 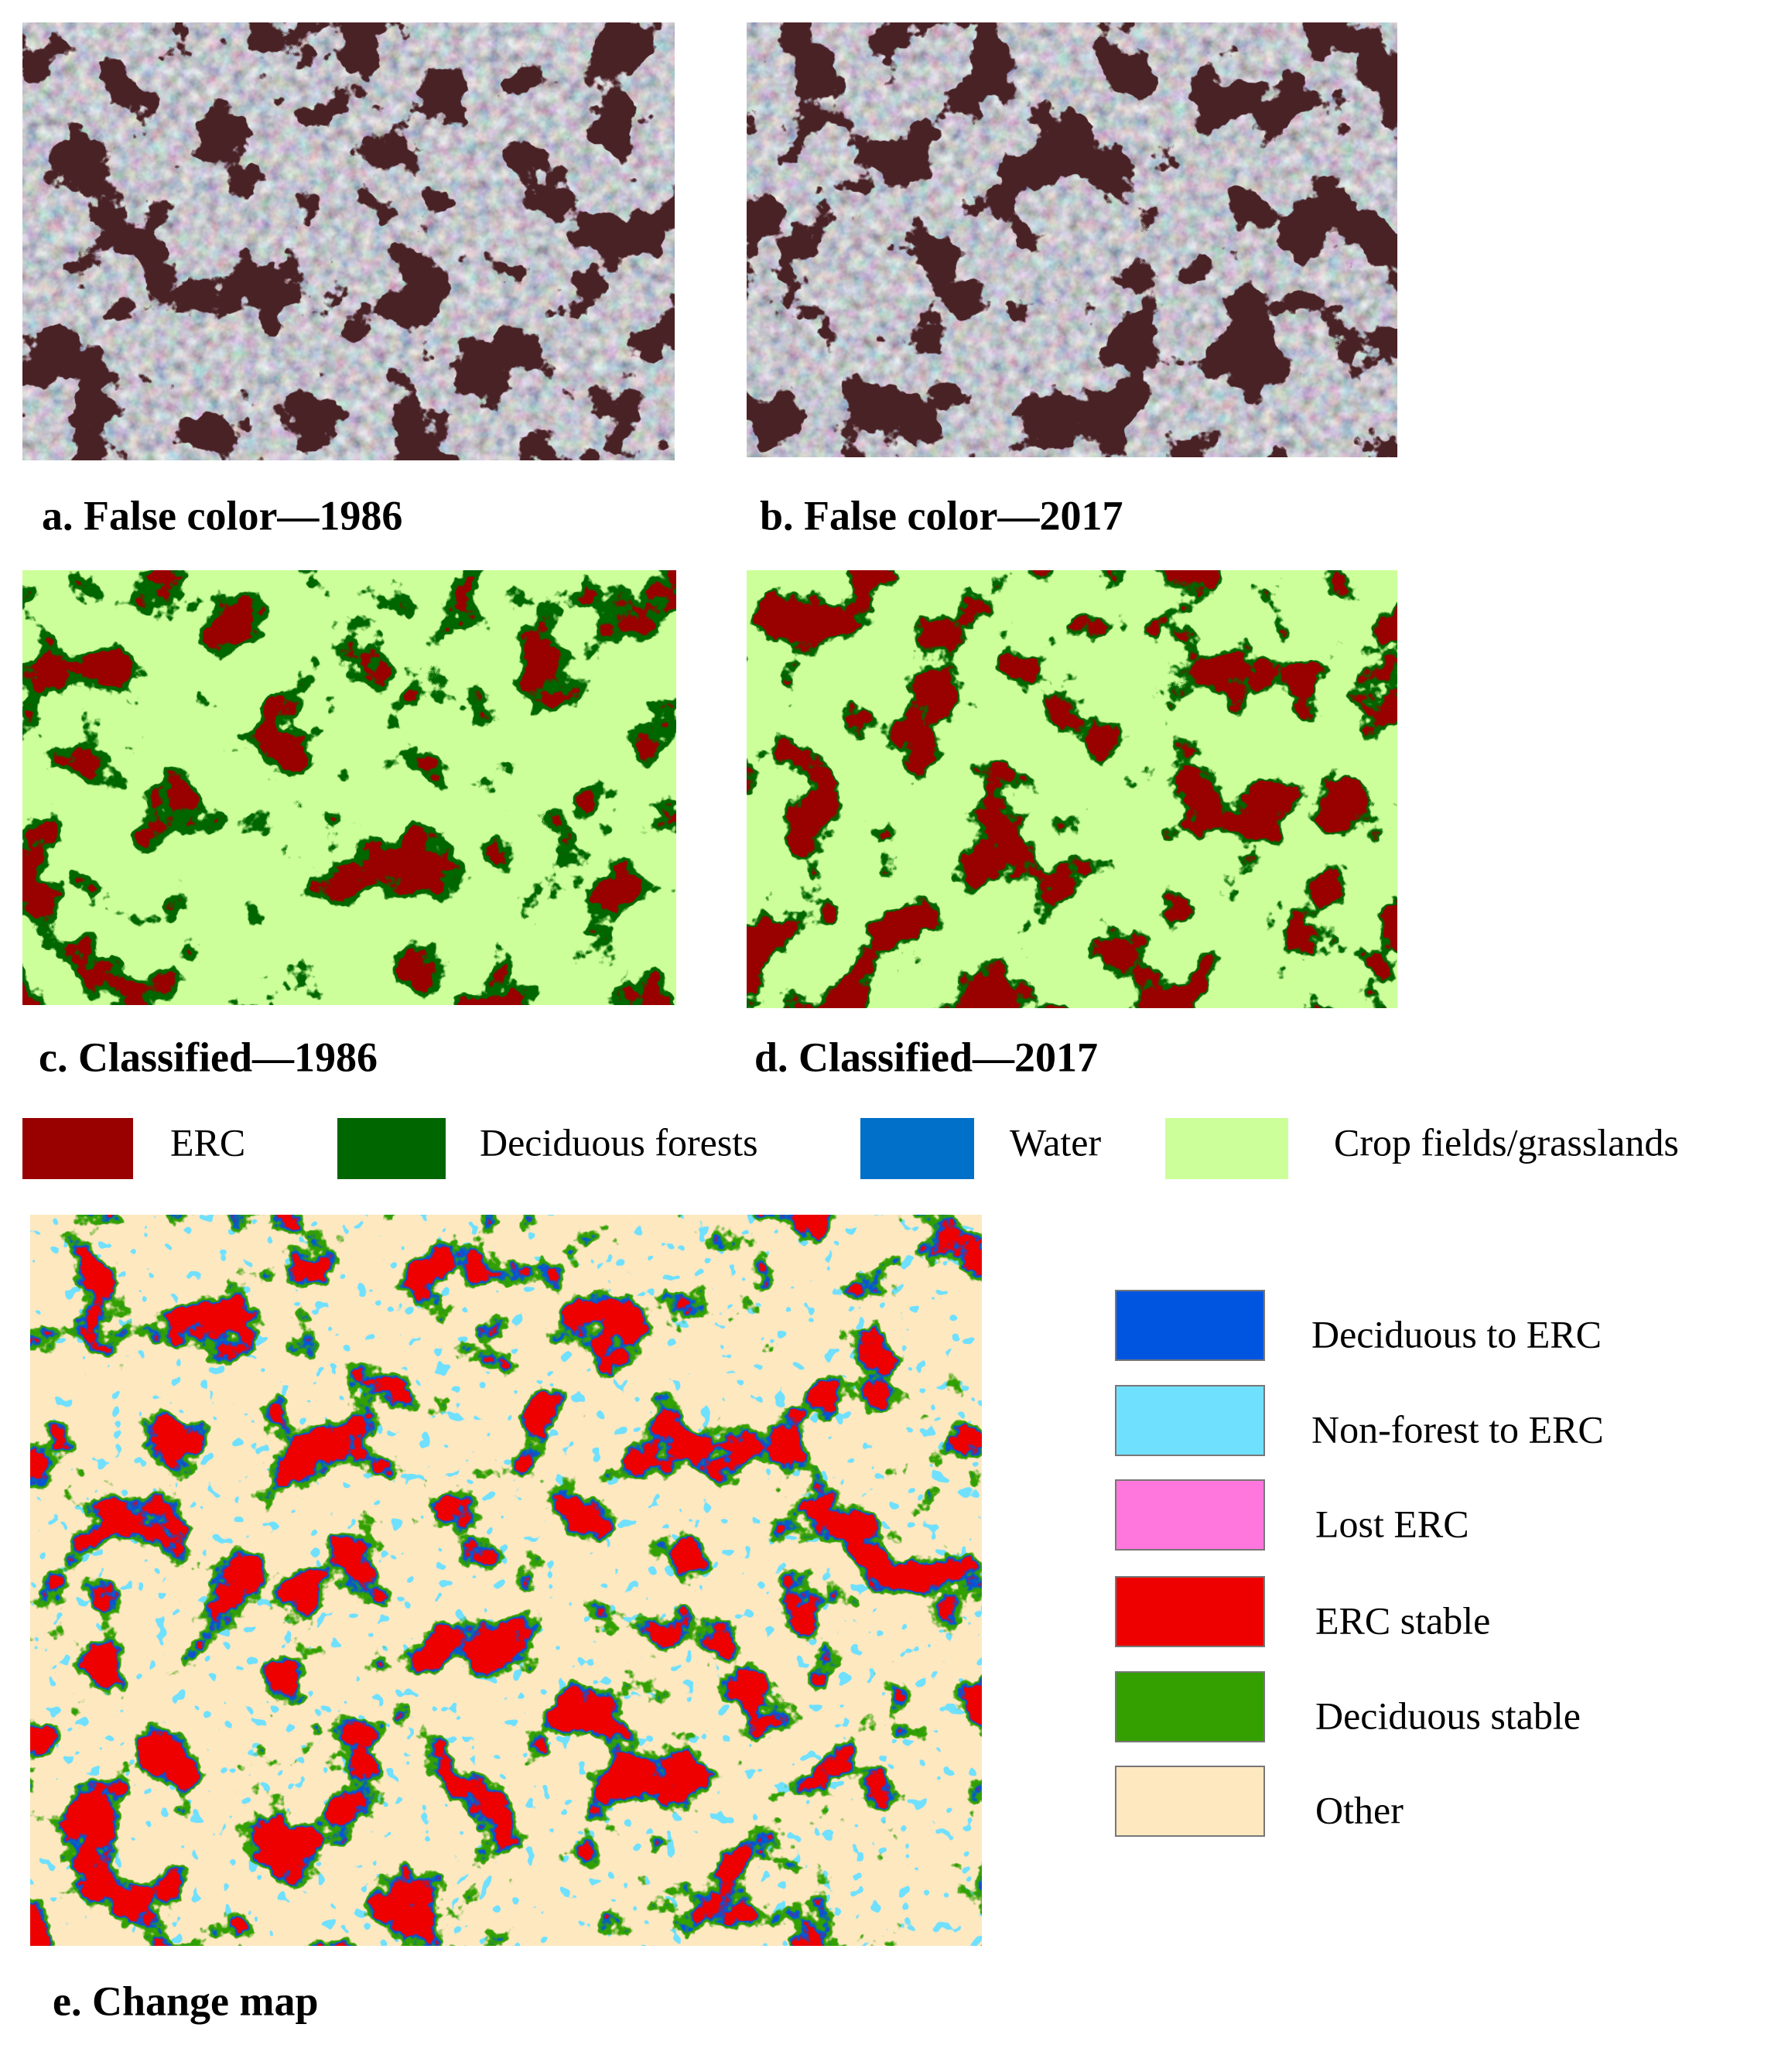 What do you see at coordinates (1359, 1809) in the screenshot?
I see `legend-label: Other` at bounding box center [1359, 1809].